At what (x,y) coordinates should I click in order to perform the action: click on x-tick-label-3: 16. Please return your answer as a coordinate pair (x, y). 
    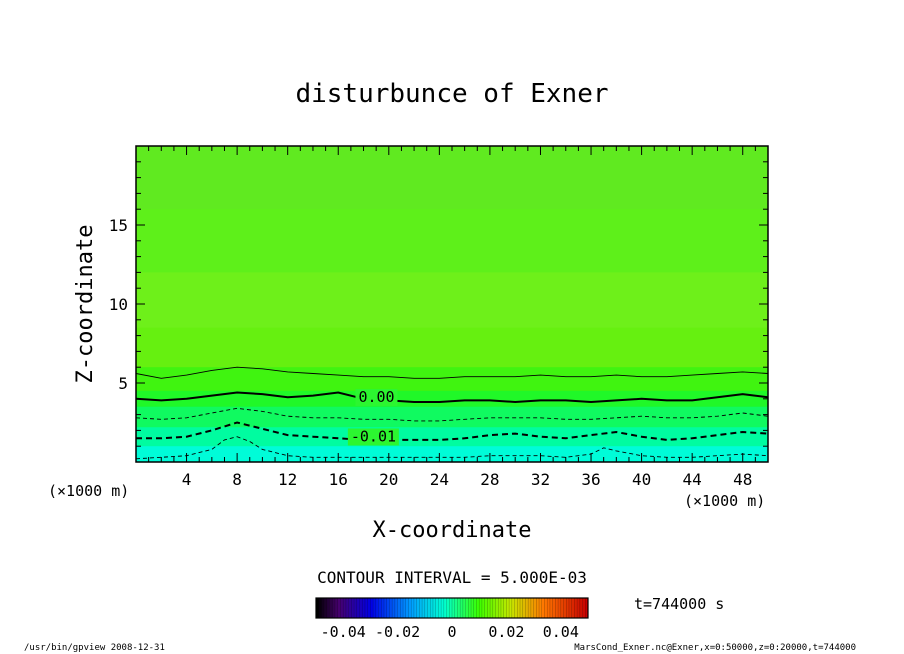
    Looking at the image, I should click on (338, 479).